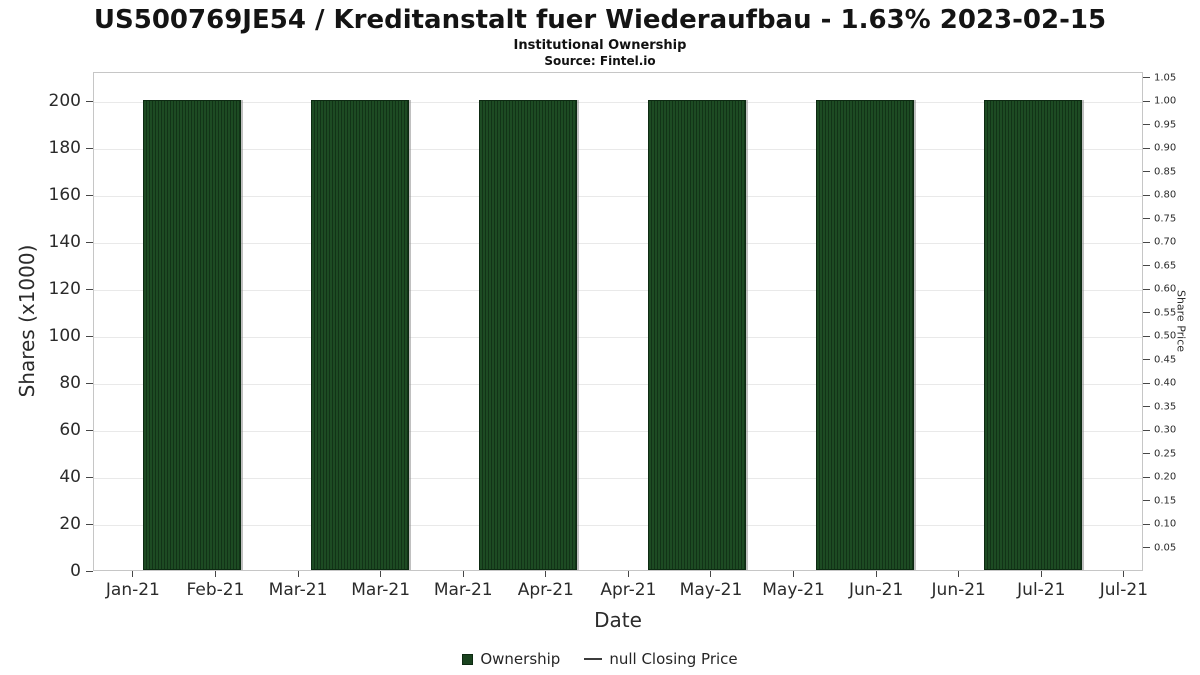  What do you see at coordinates (1165, 477) in the screenshot?
I see `right-tick-label: 0.20` at bounding box center [1165, 477].